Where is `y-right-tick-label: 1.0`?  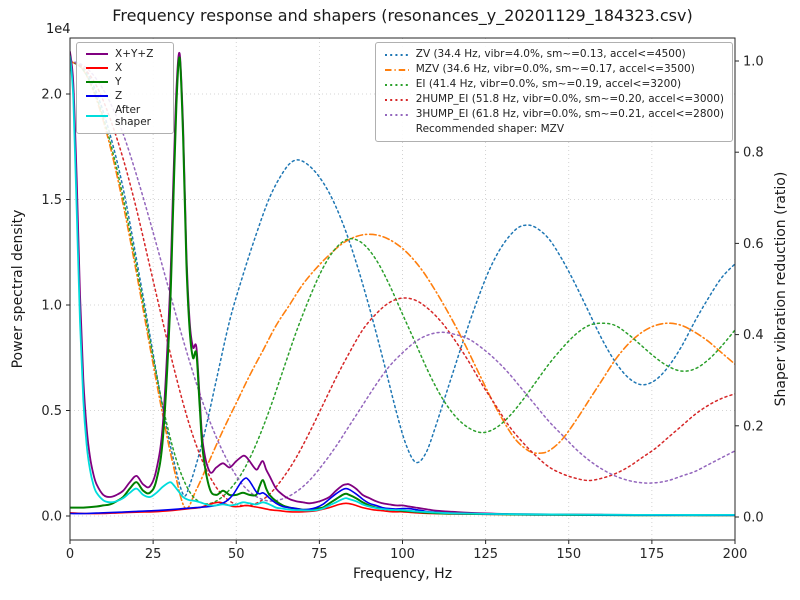
y-right-tick-label: 1.0 is located at coordinates (753, 62).